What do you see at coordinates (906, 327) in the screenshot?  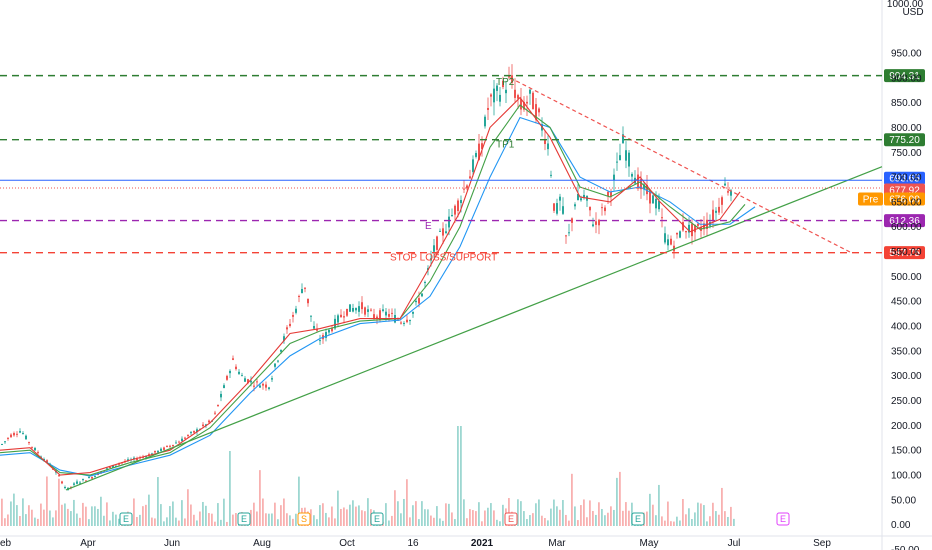 I see `y-tick-label: 400.00` at bounding box center [906, 327].